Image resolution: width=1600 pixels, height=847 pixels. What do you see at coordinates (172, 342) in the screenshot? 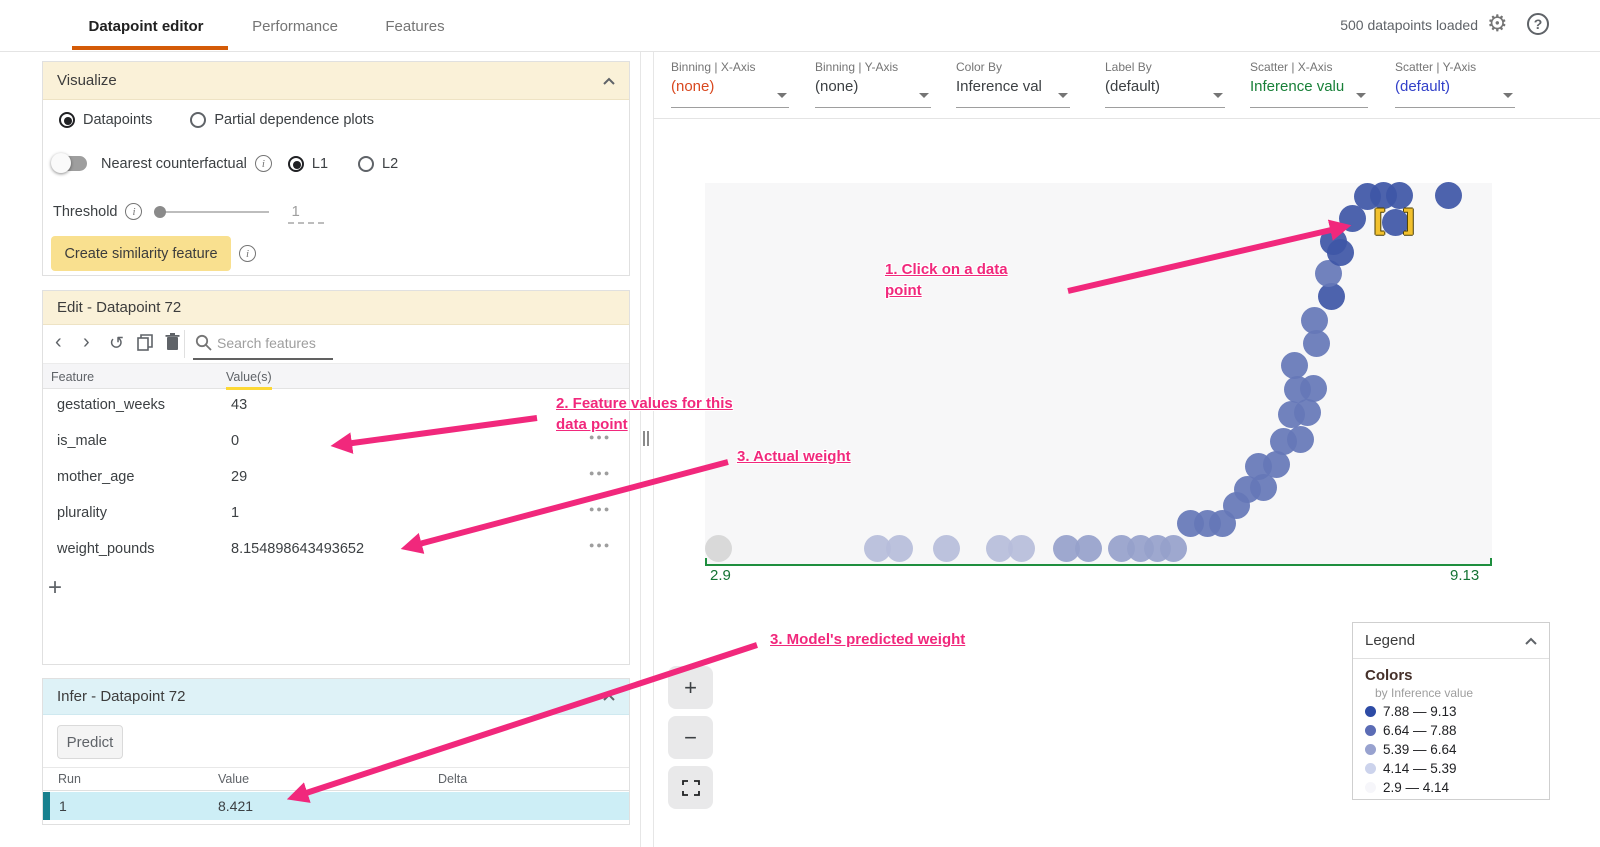
I see `delete-trash-icon` at bounding box center [172, 342].